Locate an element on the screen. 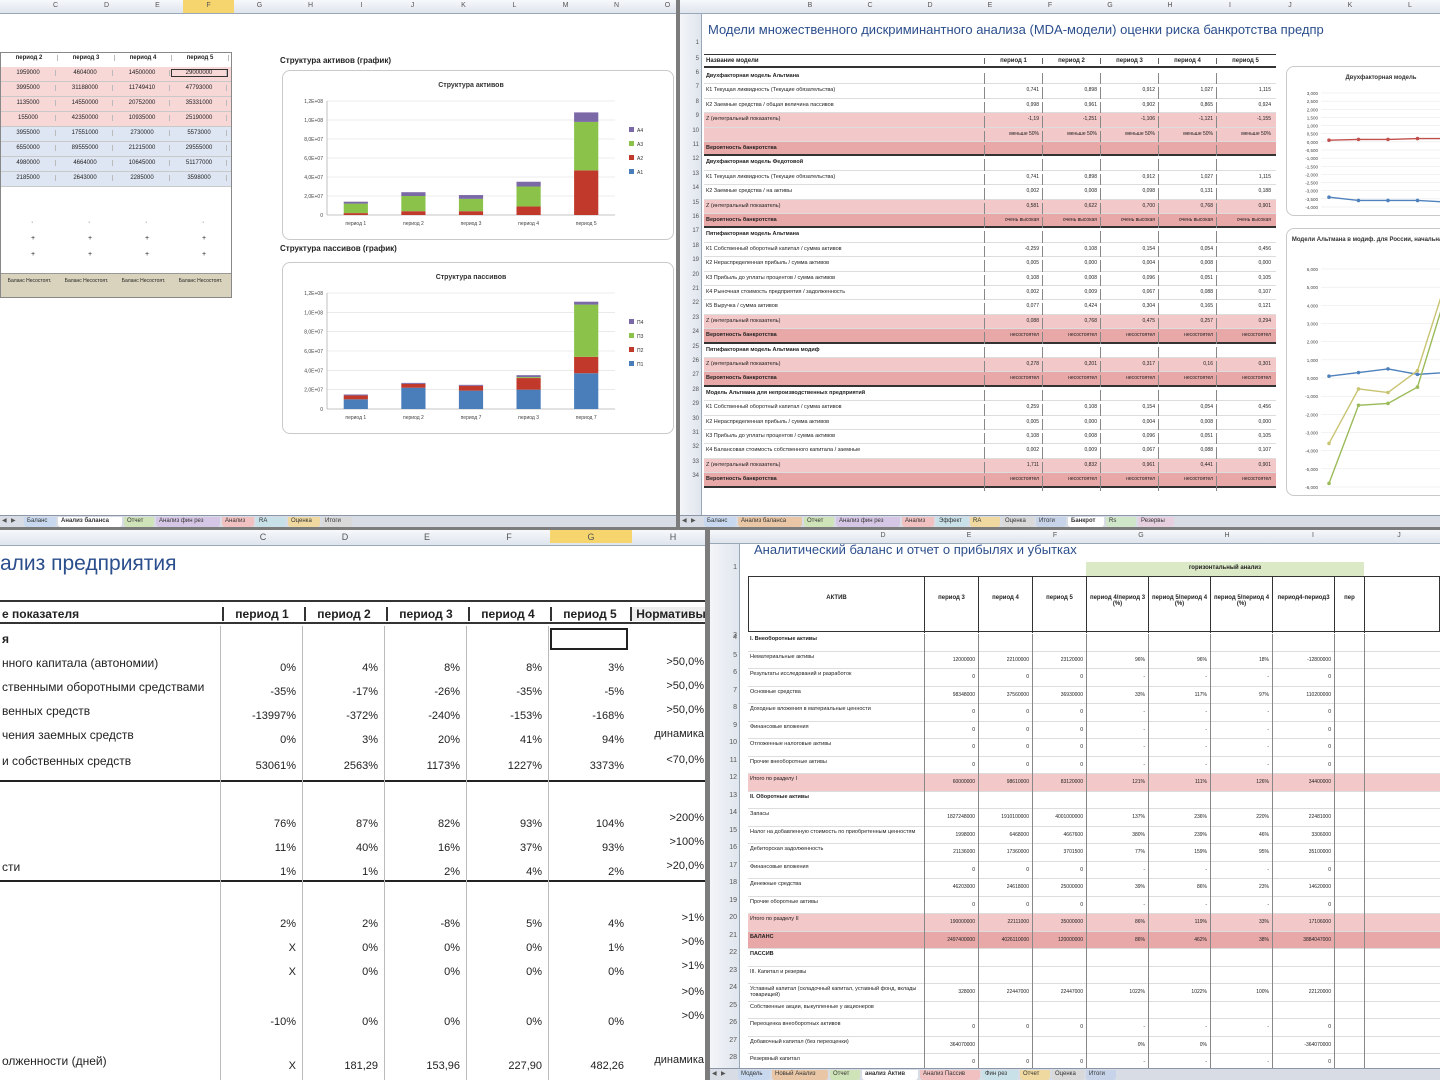  column-letter: M is located at coordinates (565, 5).